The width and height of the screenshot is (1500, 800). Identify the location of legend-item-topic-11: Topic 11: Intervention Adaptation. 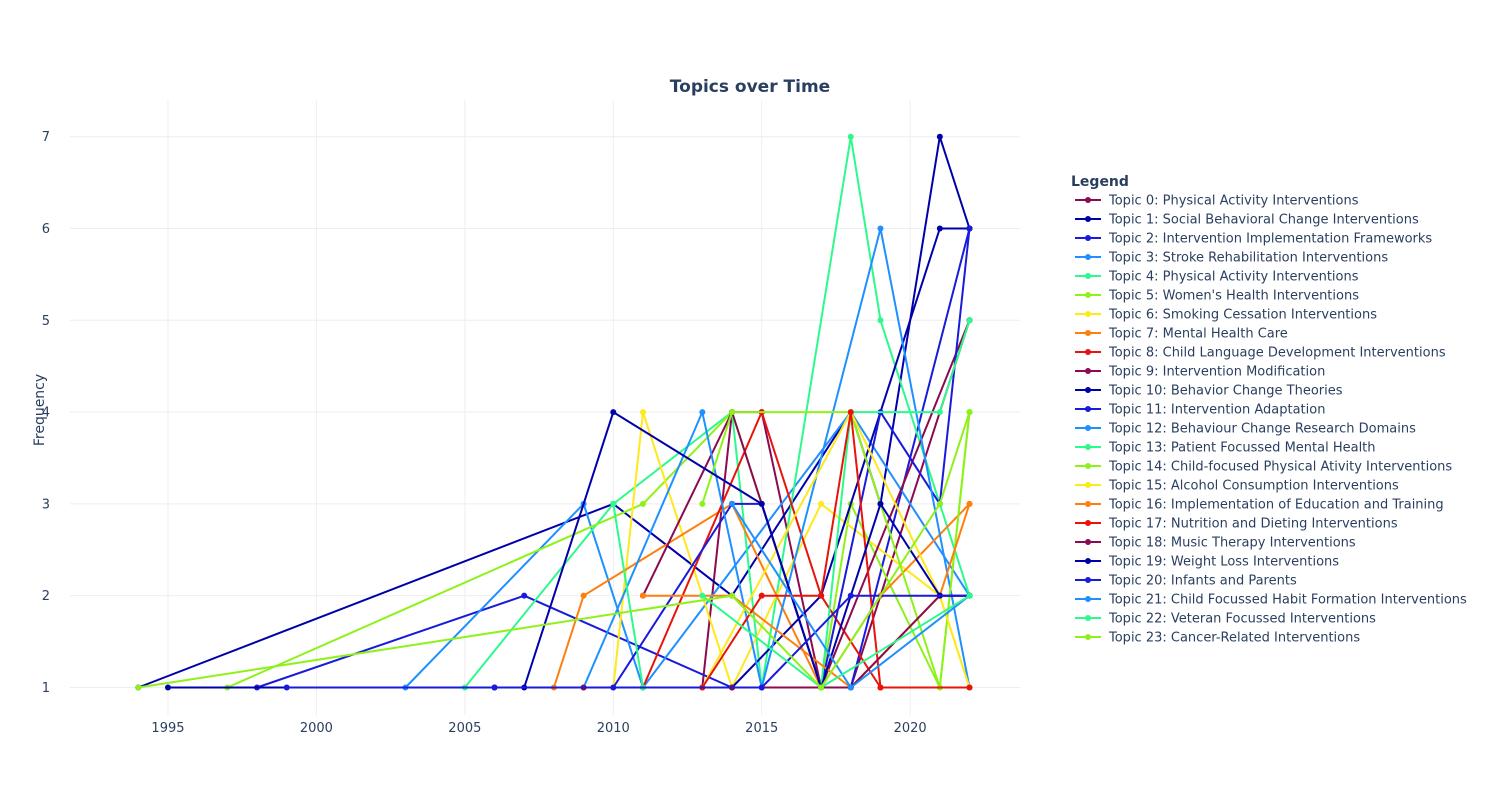
(1200, 410).